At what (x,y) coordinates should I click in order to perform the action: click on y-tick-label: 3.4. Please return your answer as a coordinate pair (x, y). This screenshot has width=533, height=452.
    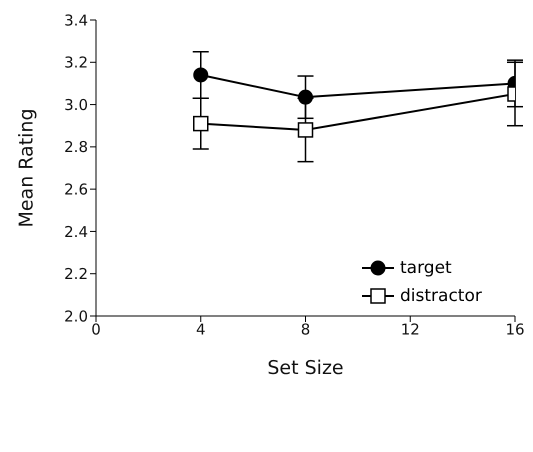
    Looking at the image, I should click on (76, 20).